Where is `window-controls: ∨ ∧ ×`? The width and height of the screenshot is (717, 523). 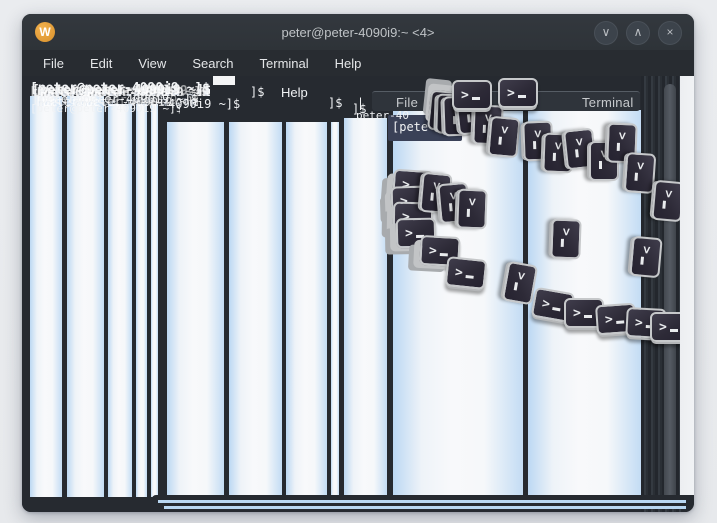
window-controls: ∨ ∧ × is located at coordinates (638, 33).